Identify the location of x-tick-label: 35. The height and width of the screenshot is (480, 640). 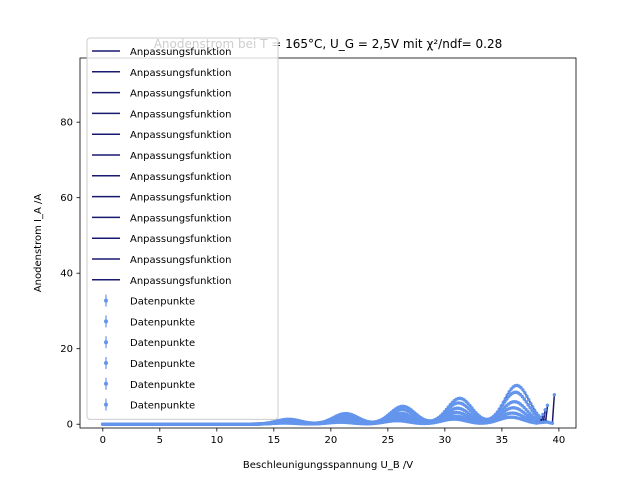
(502, 440).